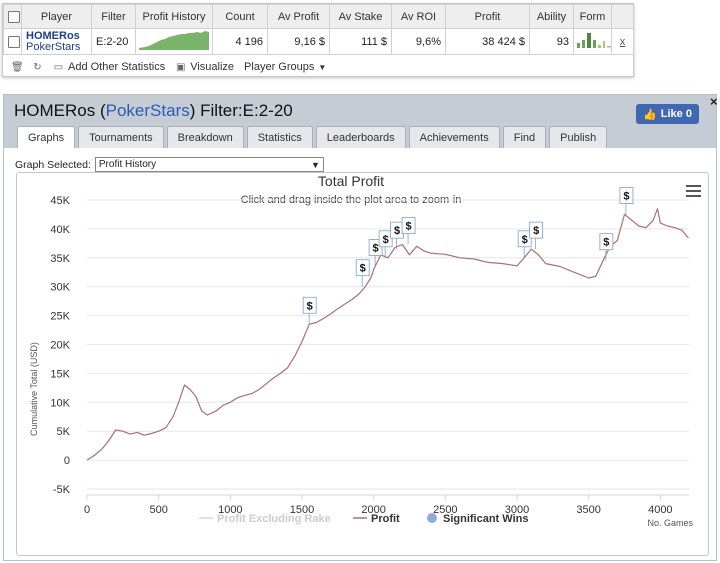  I want to click on av-stake-cell: 111 $, so click(360, 41).